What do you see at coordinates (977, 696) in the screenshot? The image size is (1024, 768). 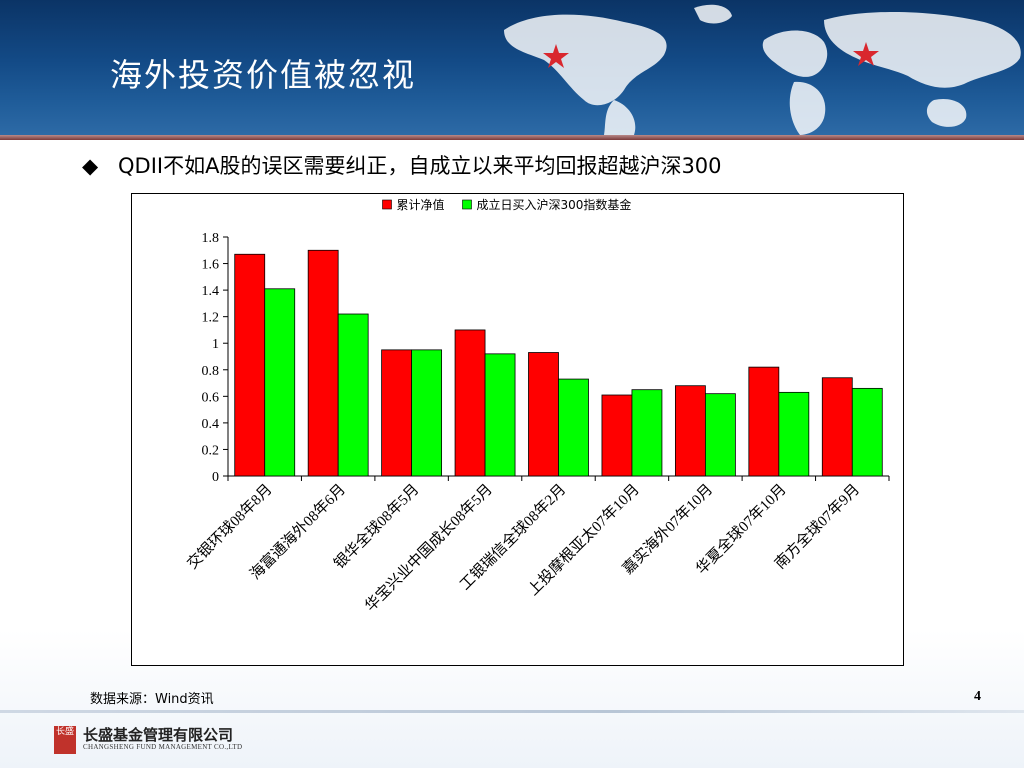 I see `page-number: 4` at bounding box center [977, 696].